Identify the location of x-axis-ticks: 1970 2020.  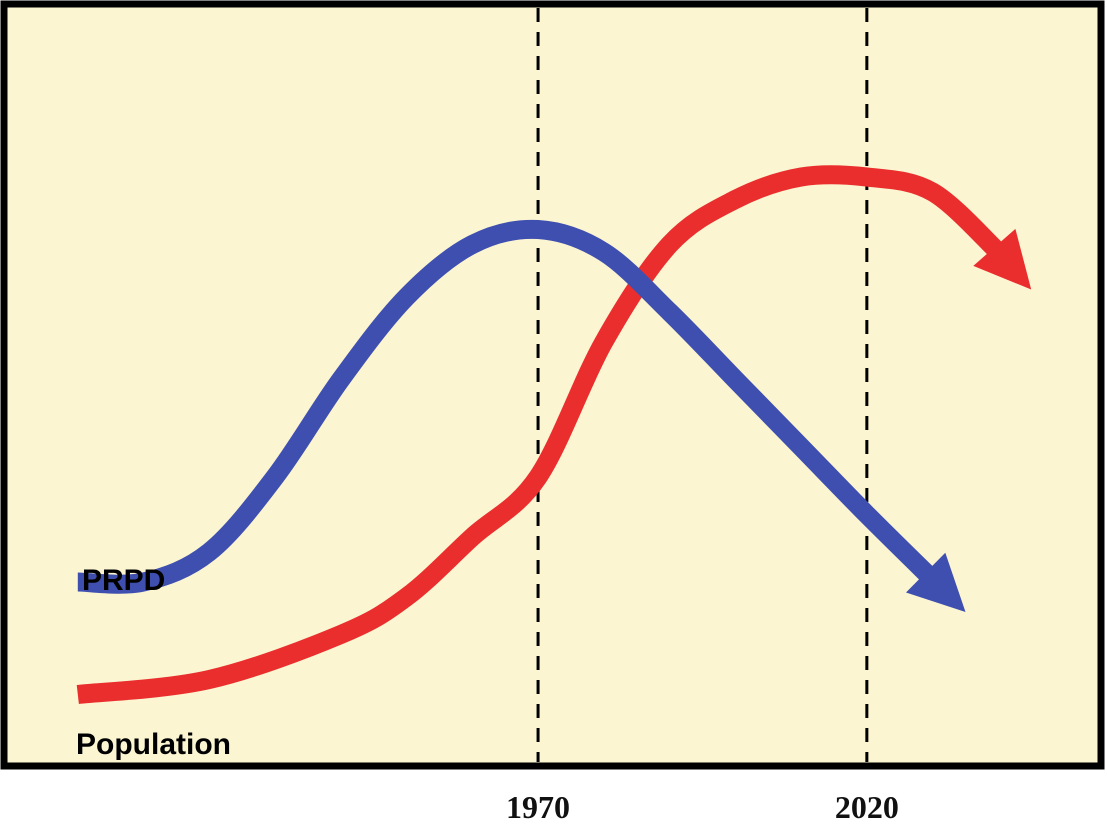
(702, 807).